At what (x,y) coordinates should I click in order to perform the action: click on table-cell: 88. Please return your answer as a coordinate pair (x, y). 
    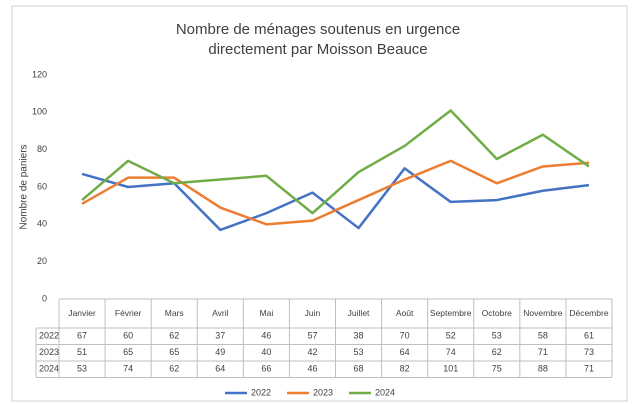
    Looking at the image, I should click on (543, 369).